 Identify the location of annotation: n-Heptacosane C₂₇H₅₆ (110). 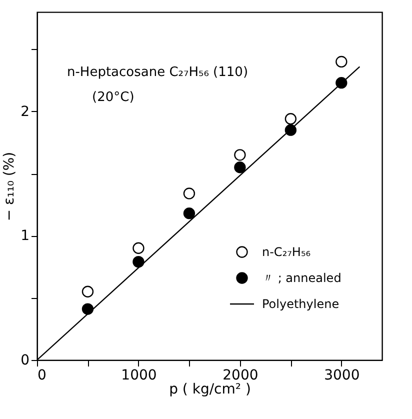
(157, 72).